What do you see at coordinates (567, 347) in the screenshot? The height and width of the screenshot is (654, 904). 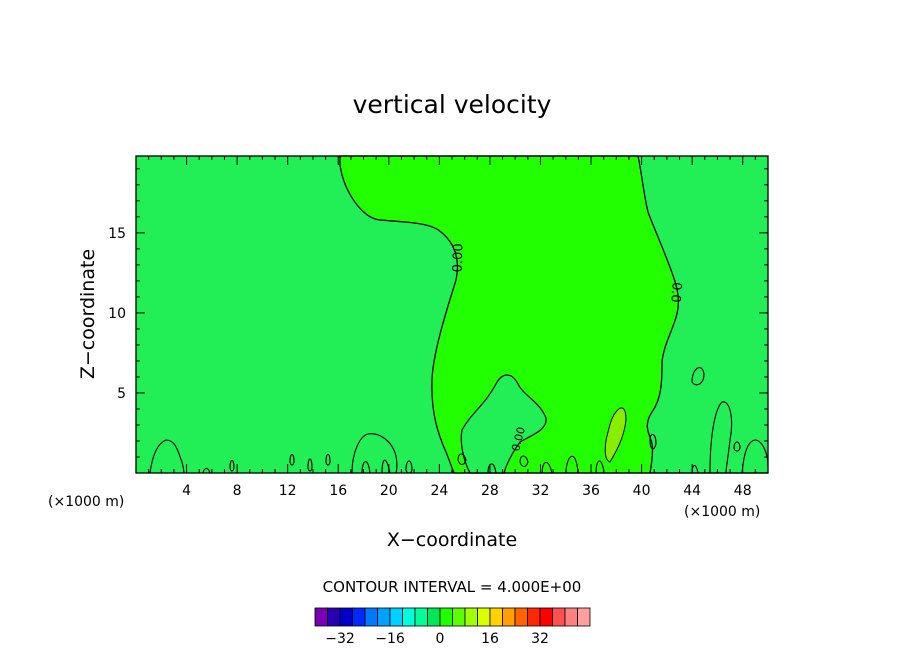 I see `contour-labels: 0.00 0.00 0.0` at bounding box center [567, 347].